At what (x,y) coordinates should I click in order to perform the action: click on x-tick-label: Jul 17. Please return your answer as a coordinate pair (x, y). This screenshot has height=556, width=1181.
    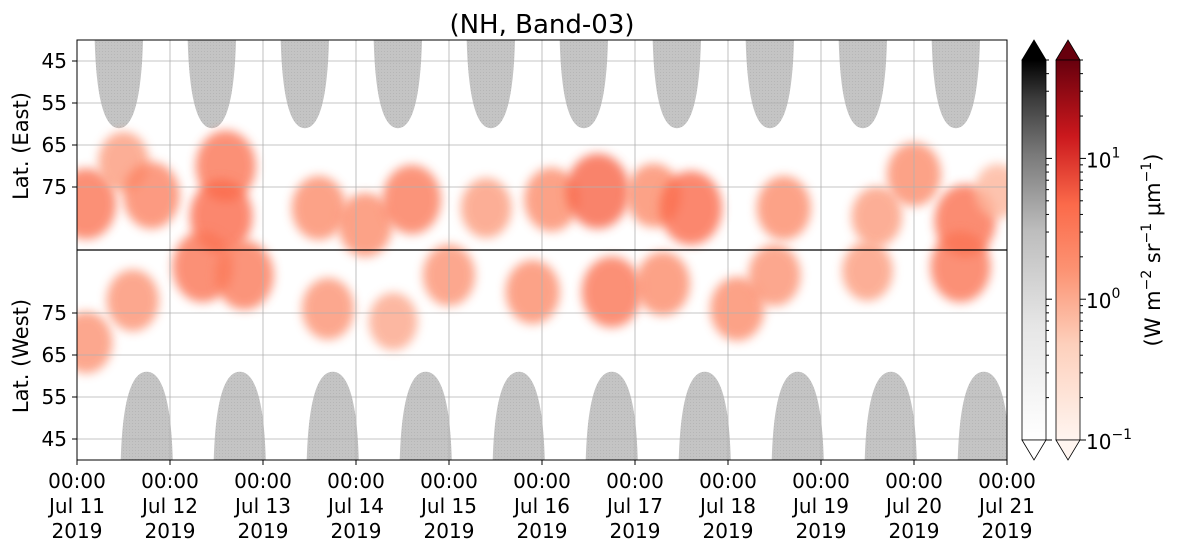
    Looking at the image, I should click on (634, 506).